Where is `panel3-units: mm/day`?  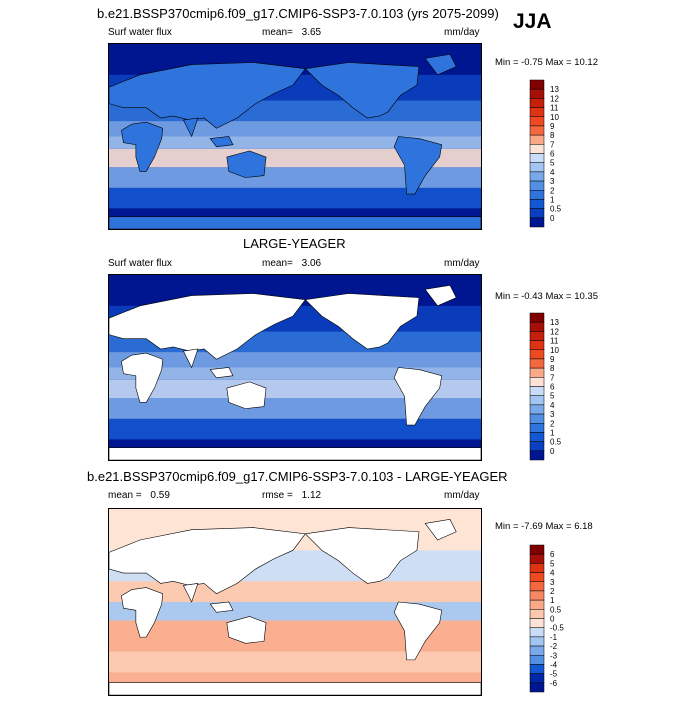 panel3-units: mm/day is located at coordinates (462, 495).